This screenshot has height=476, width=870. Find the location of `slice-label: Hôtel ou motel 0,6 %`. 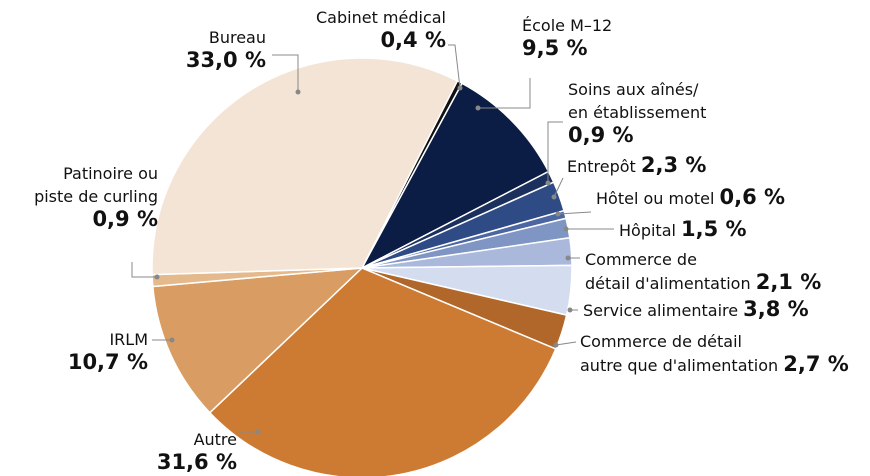

slice-label: Hôtel ou motel 0,6 % is located at coordinates (690, 198).